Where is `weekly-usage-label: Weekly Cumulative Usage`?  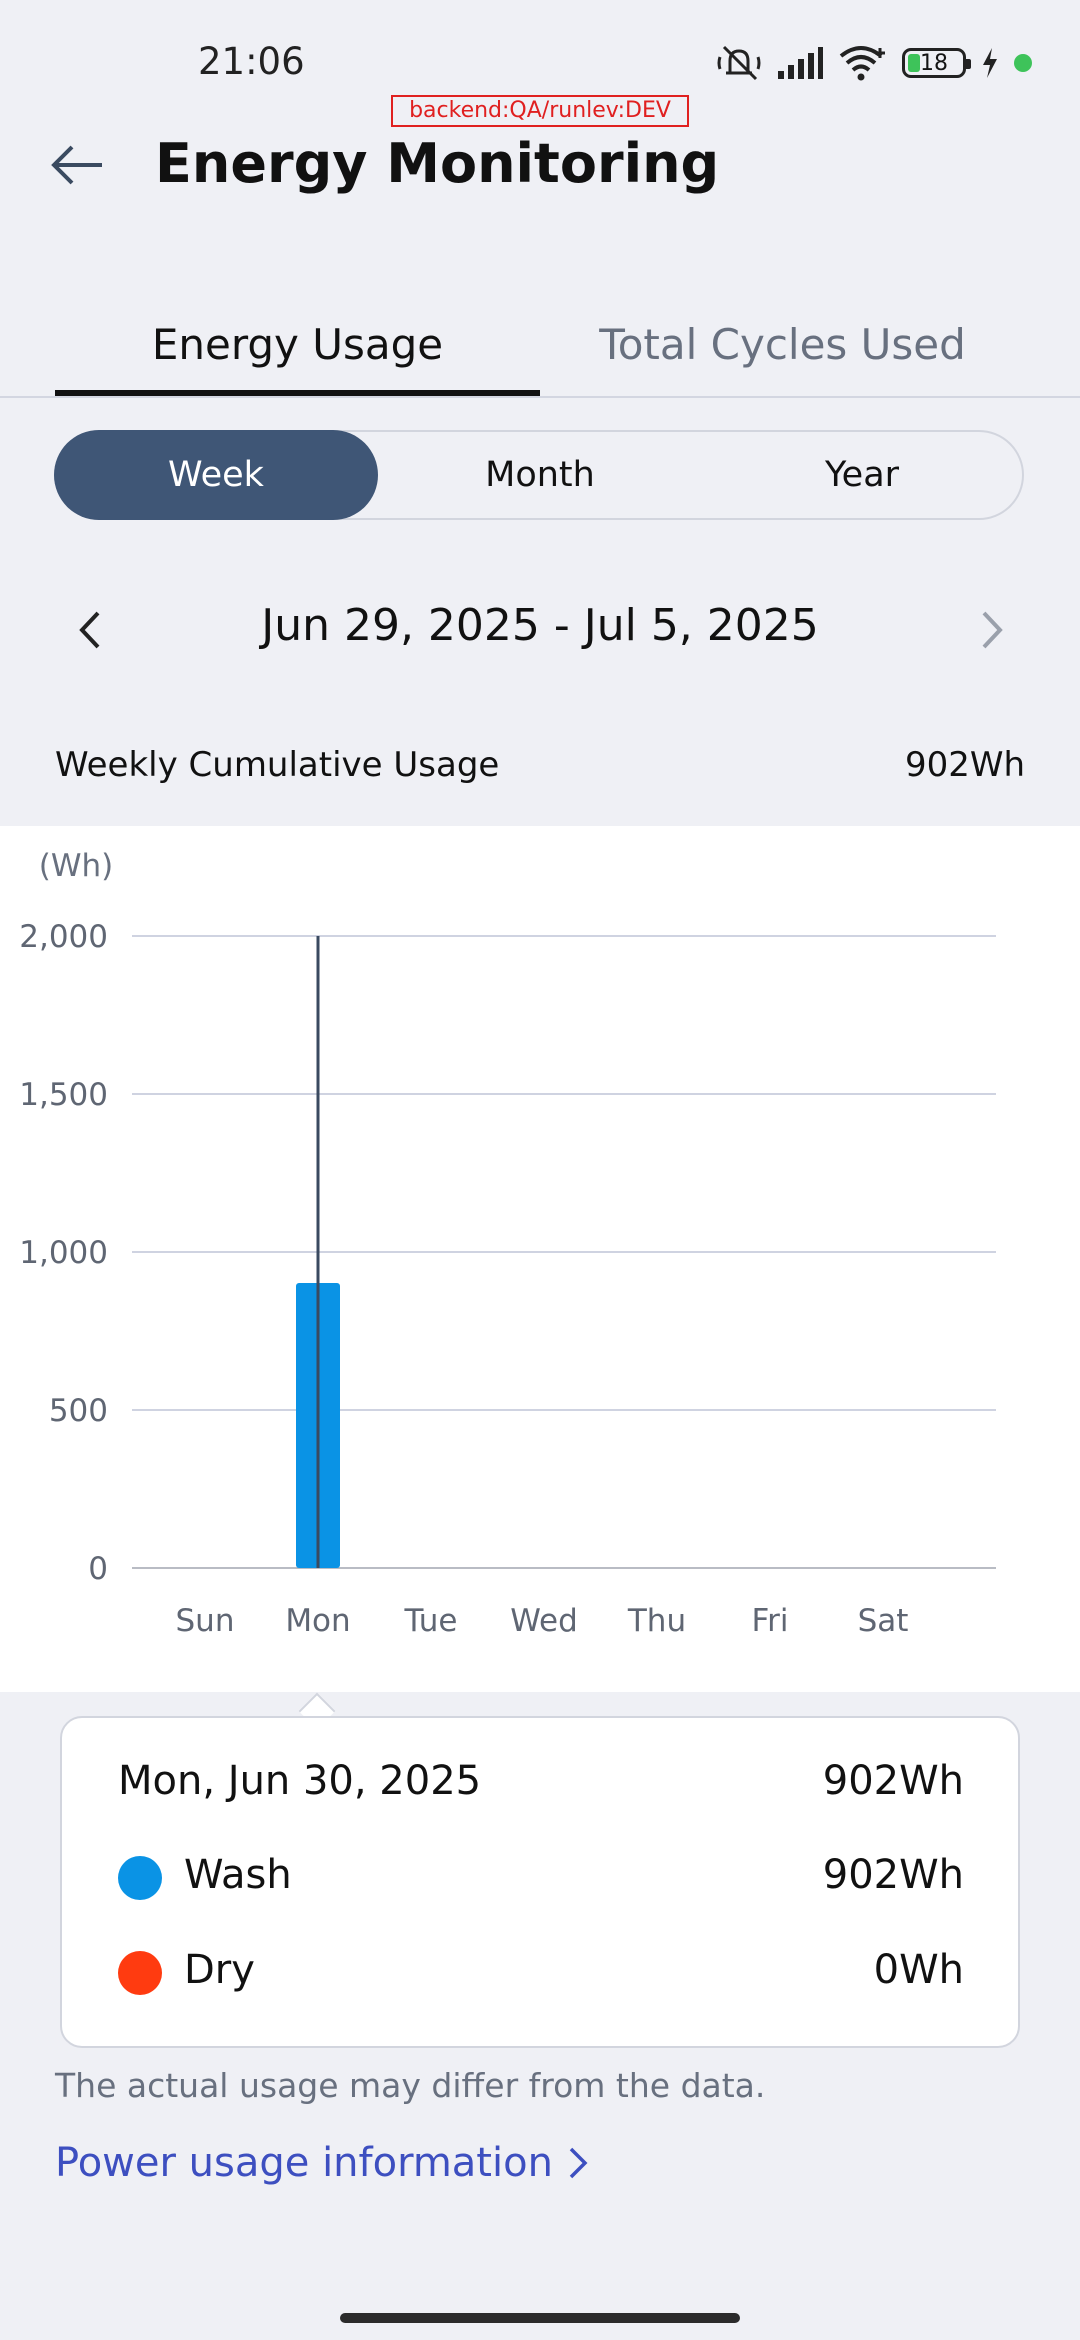
weekly-usage-label: Weekly Cumulative Usage is located at coordinates (277, 765).